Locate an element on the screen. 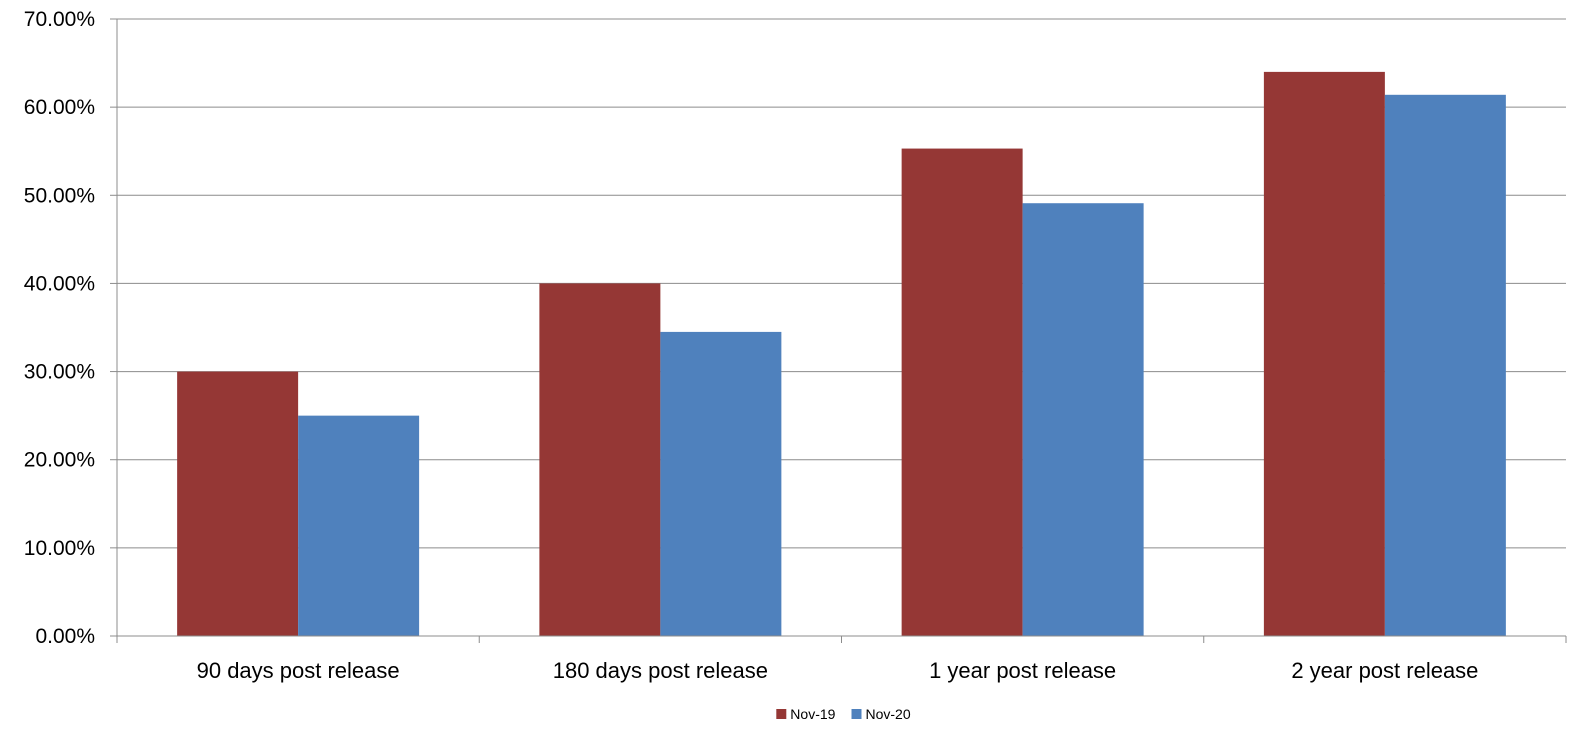  legend-label: Nov-19 is located at coordinates (812, 714).